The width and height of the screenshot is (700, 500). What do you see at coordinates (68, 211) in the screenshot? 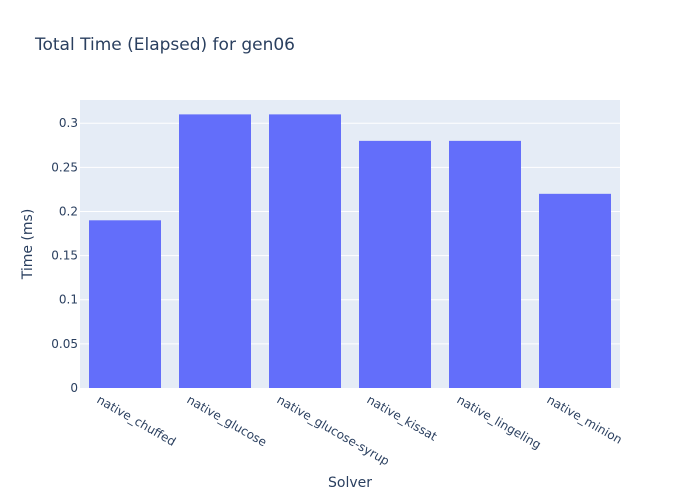
I see `y-tick-label: 0.2` at bounding box center [68, 211].